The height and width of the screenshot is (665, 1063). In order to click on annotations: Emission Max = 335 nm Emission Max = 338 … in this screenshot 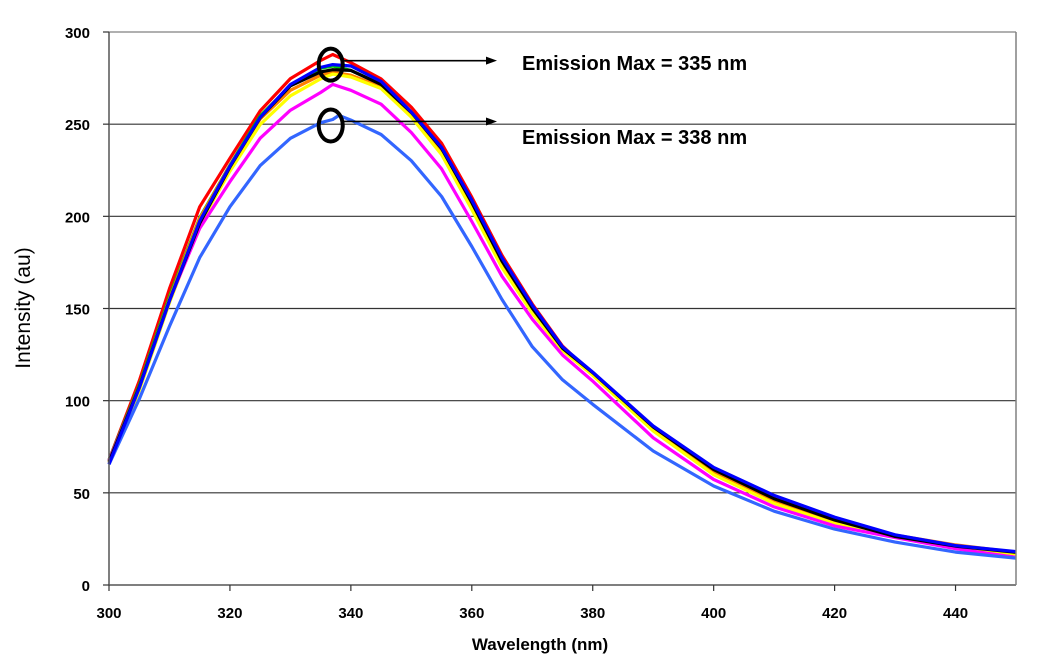, I will do `click(531, 97)`.